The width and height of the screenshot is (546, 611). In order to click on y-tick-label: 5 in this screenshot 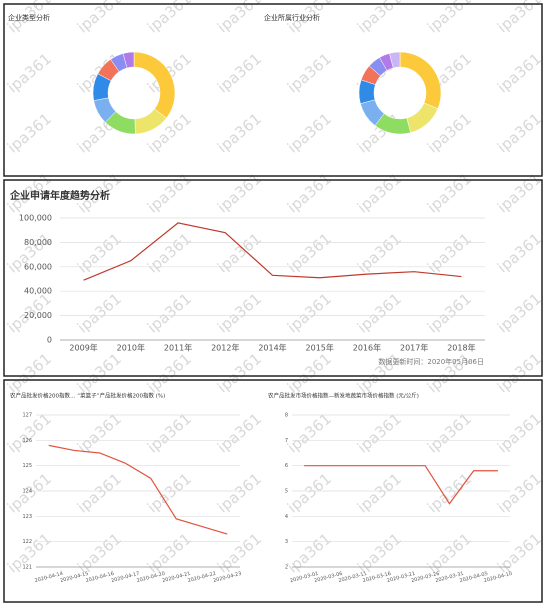, I will do `click(286, 492)`.